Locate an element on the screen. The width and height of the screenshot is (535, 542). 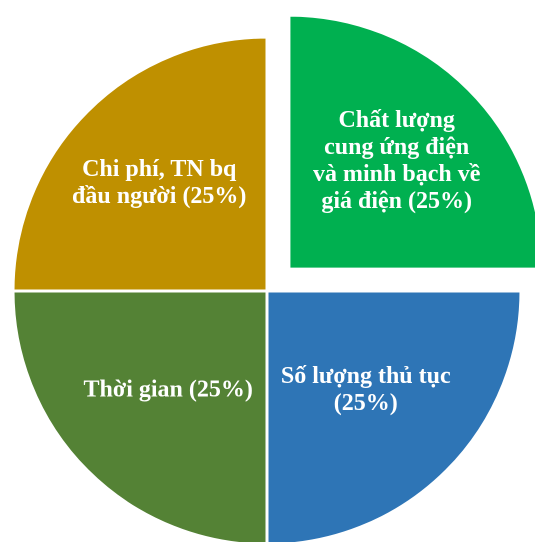
category-label: Thời gian is located at coordinates (133, 389).